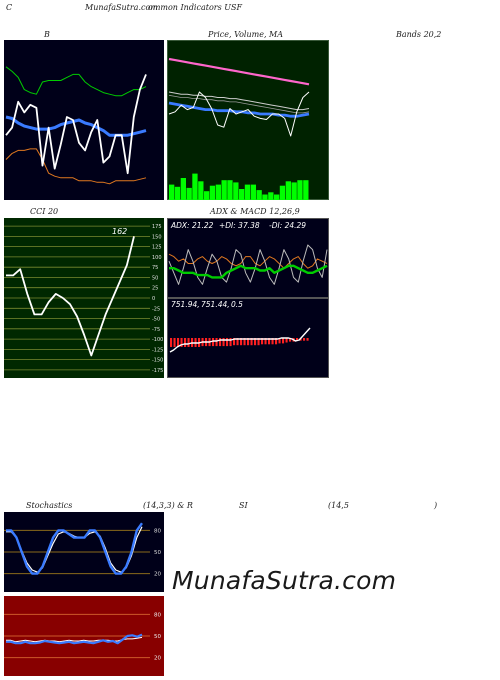  Describe the element at coordinates (239, 109) in the screenshot. I see `price-ma-blue` at that location.